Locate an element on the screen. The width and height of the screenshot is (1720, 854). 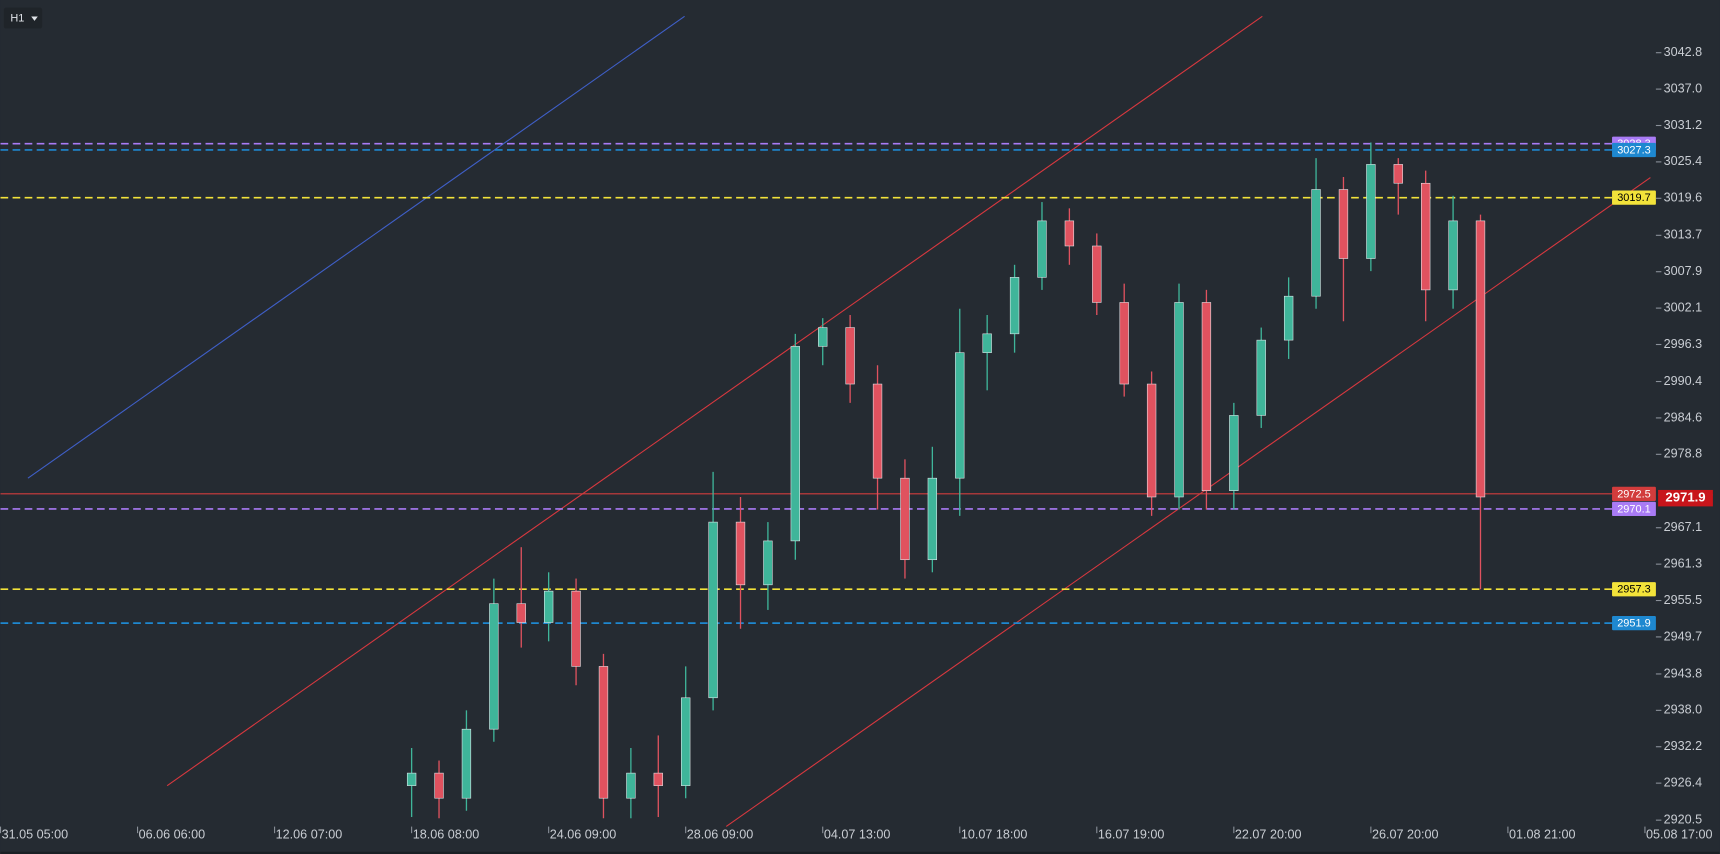
x-tick-label: 22.07 20:00 is located at coordinates (1268, 835).